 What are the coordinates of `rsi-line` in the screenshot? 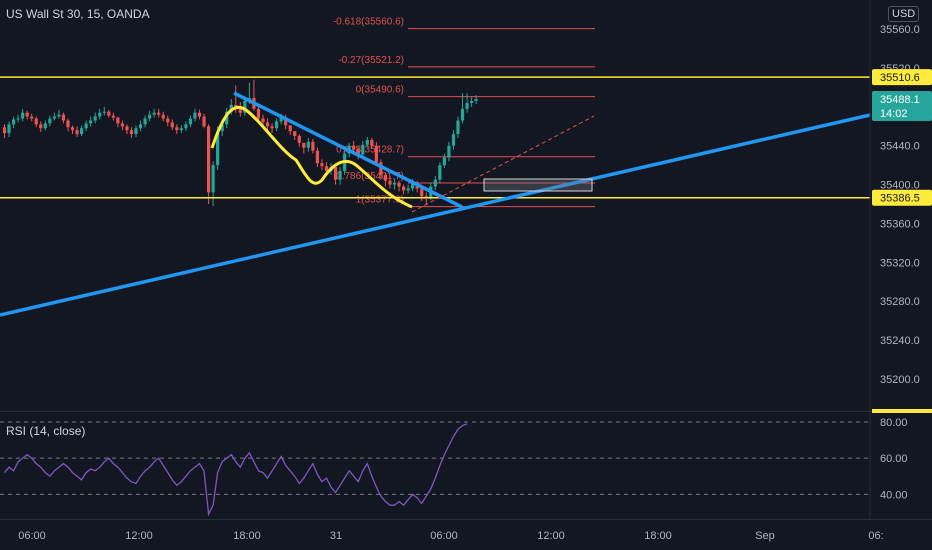 It's located at (236, 470).